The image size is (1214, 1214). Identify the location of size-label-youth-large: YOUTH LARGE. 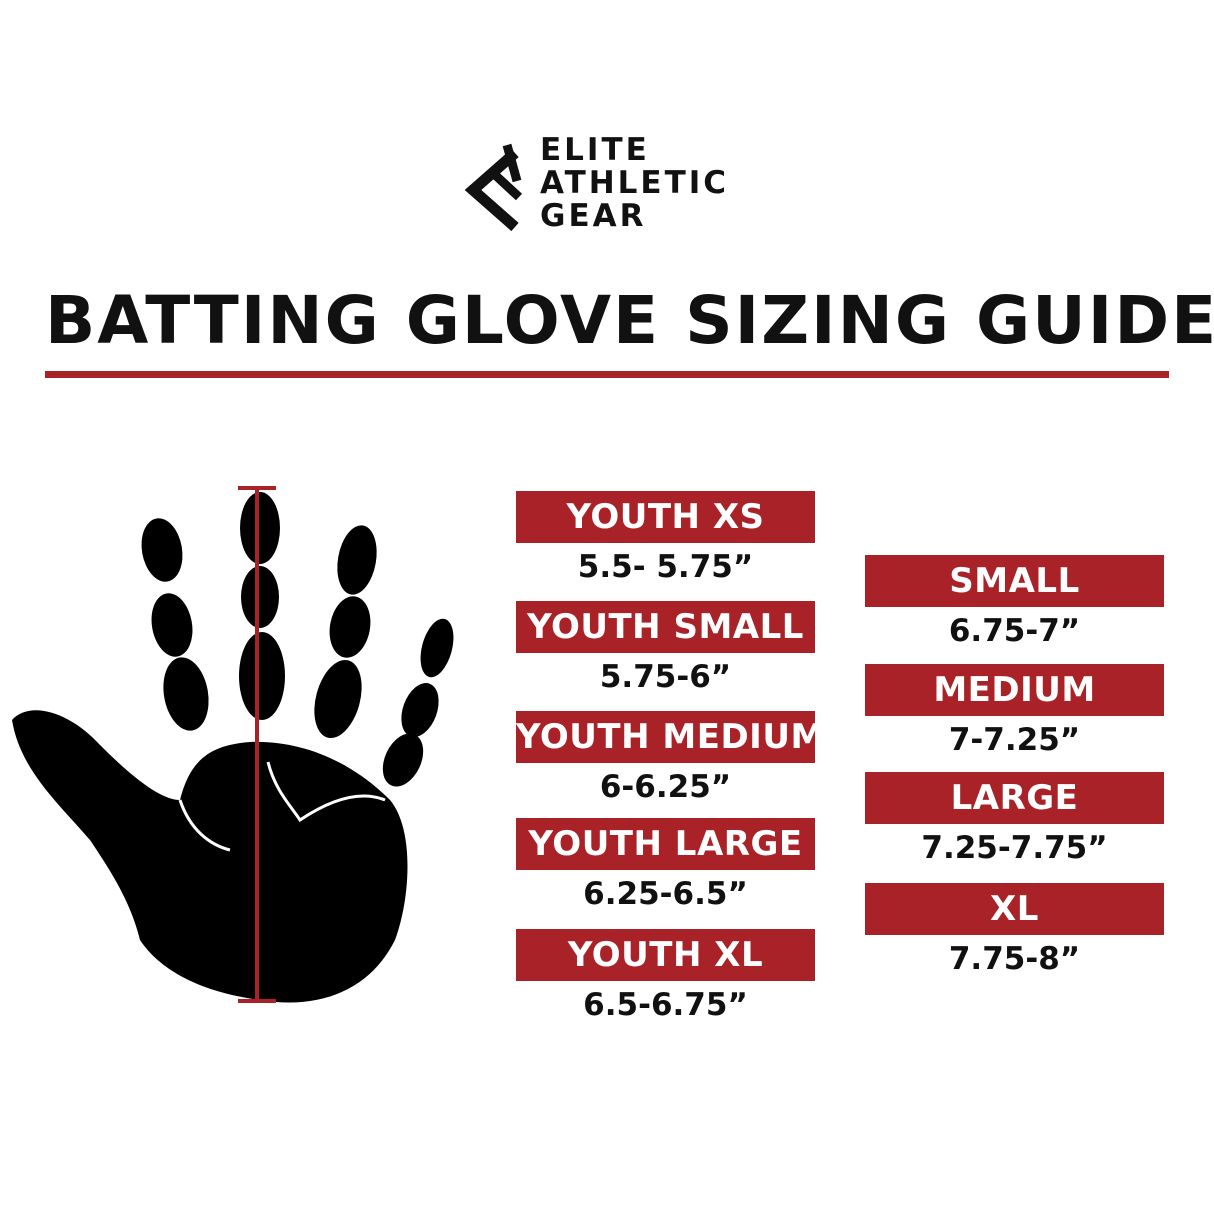
(665, 844).